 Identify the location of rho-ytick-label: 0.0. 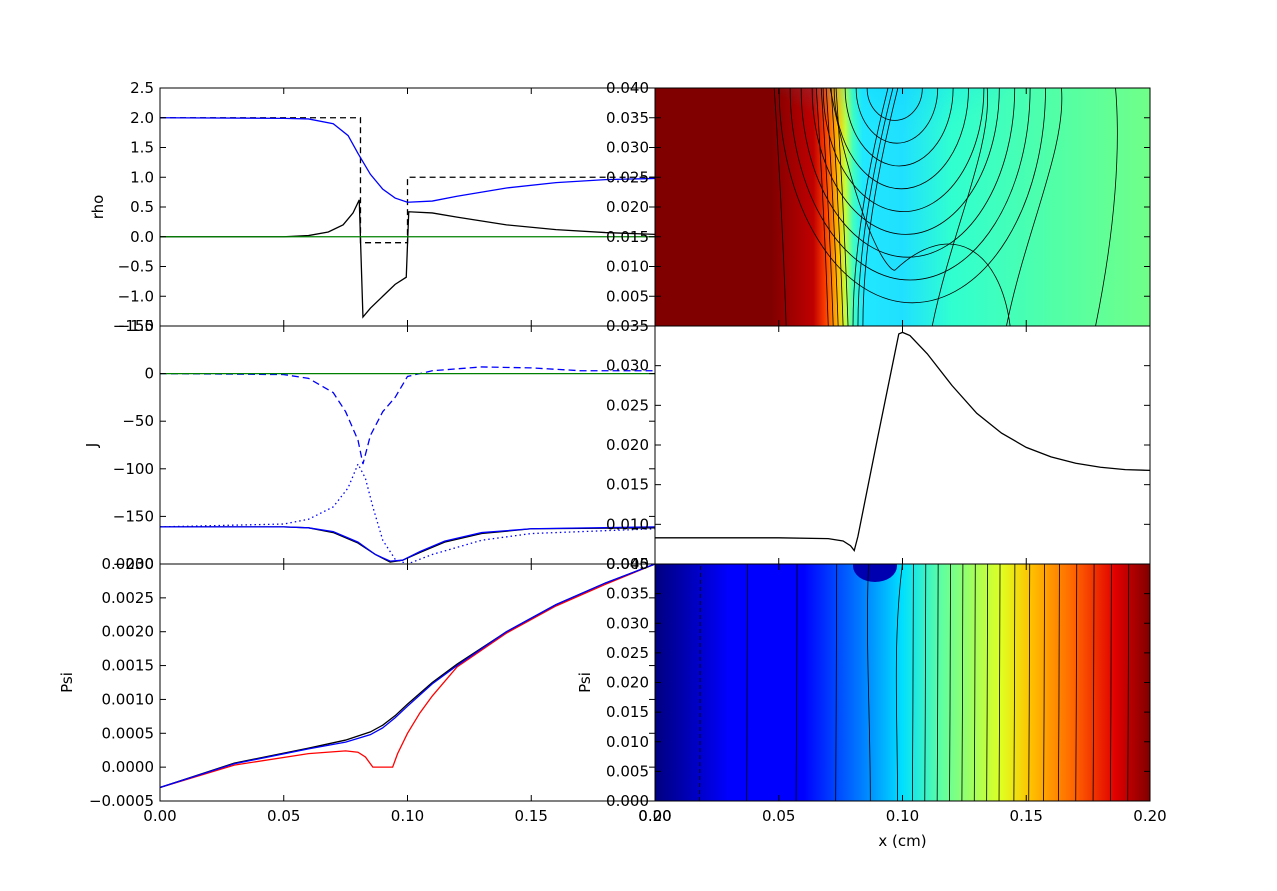
(142, 237).